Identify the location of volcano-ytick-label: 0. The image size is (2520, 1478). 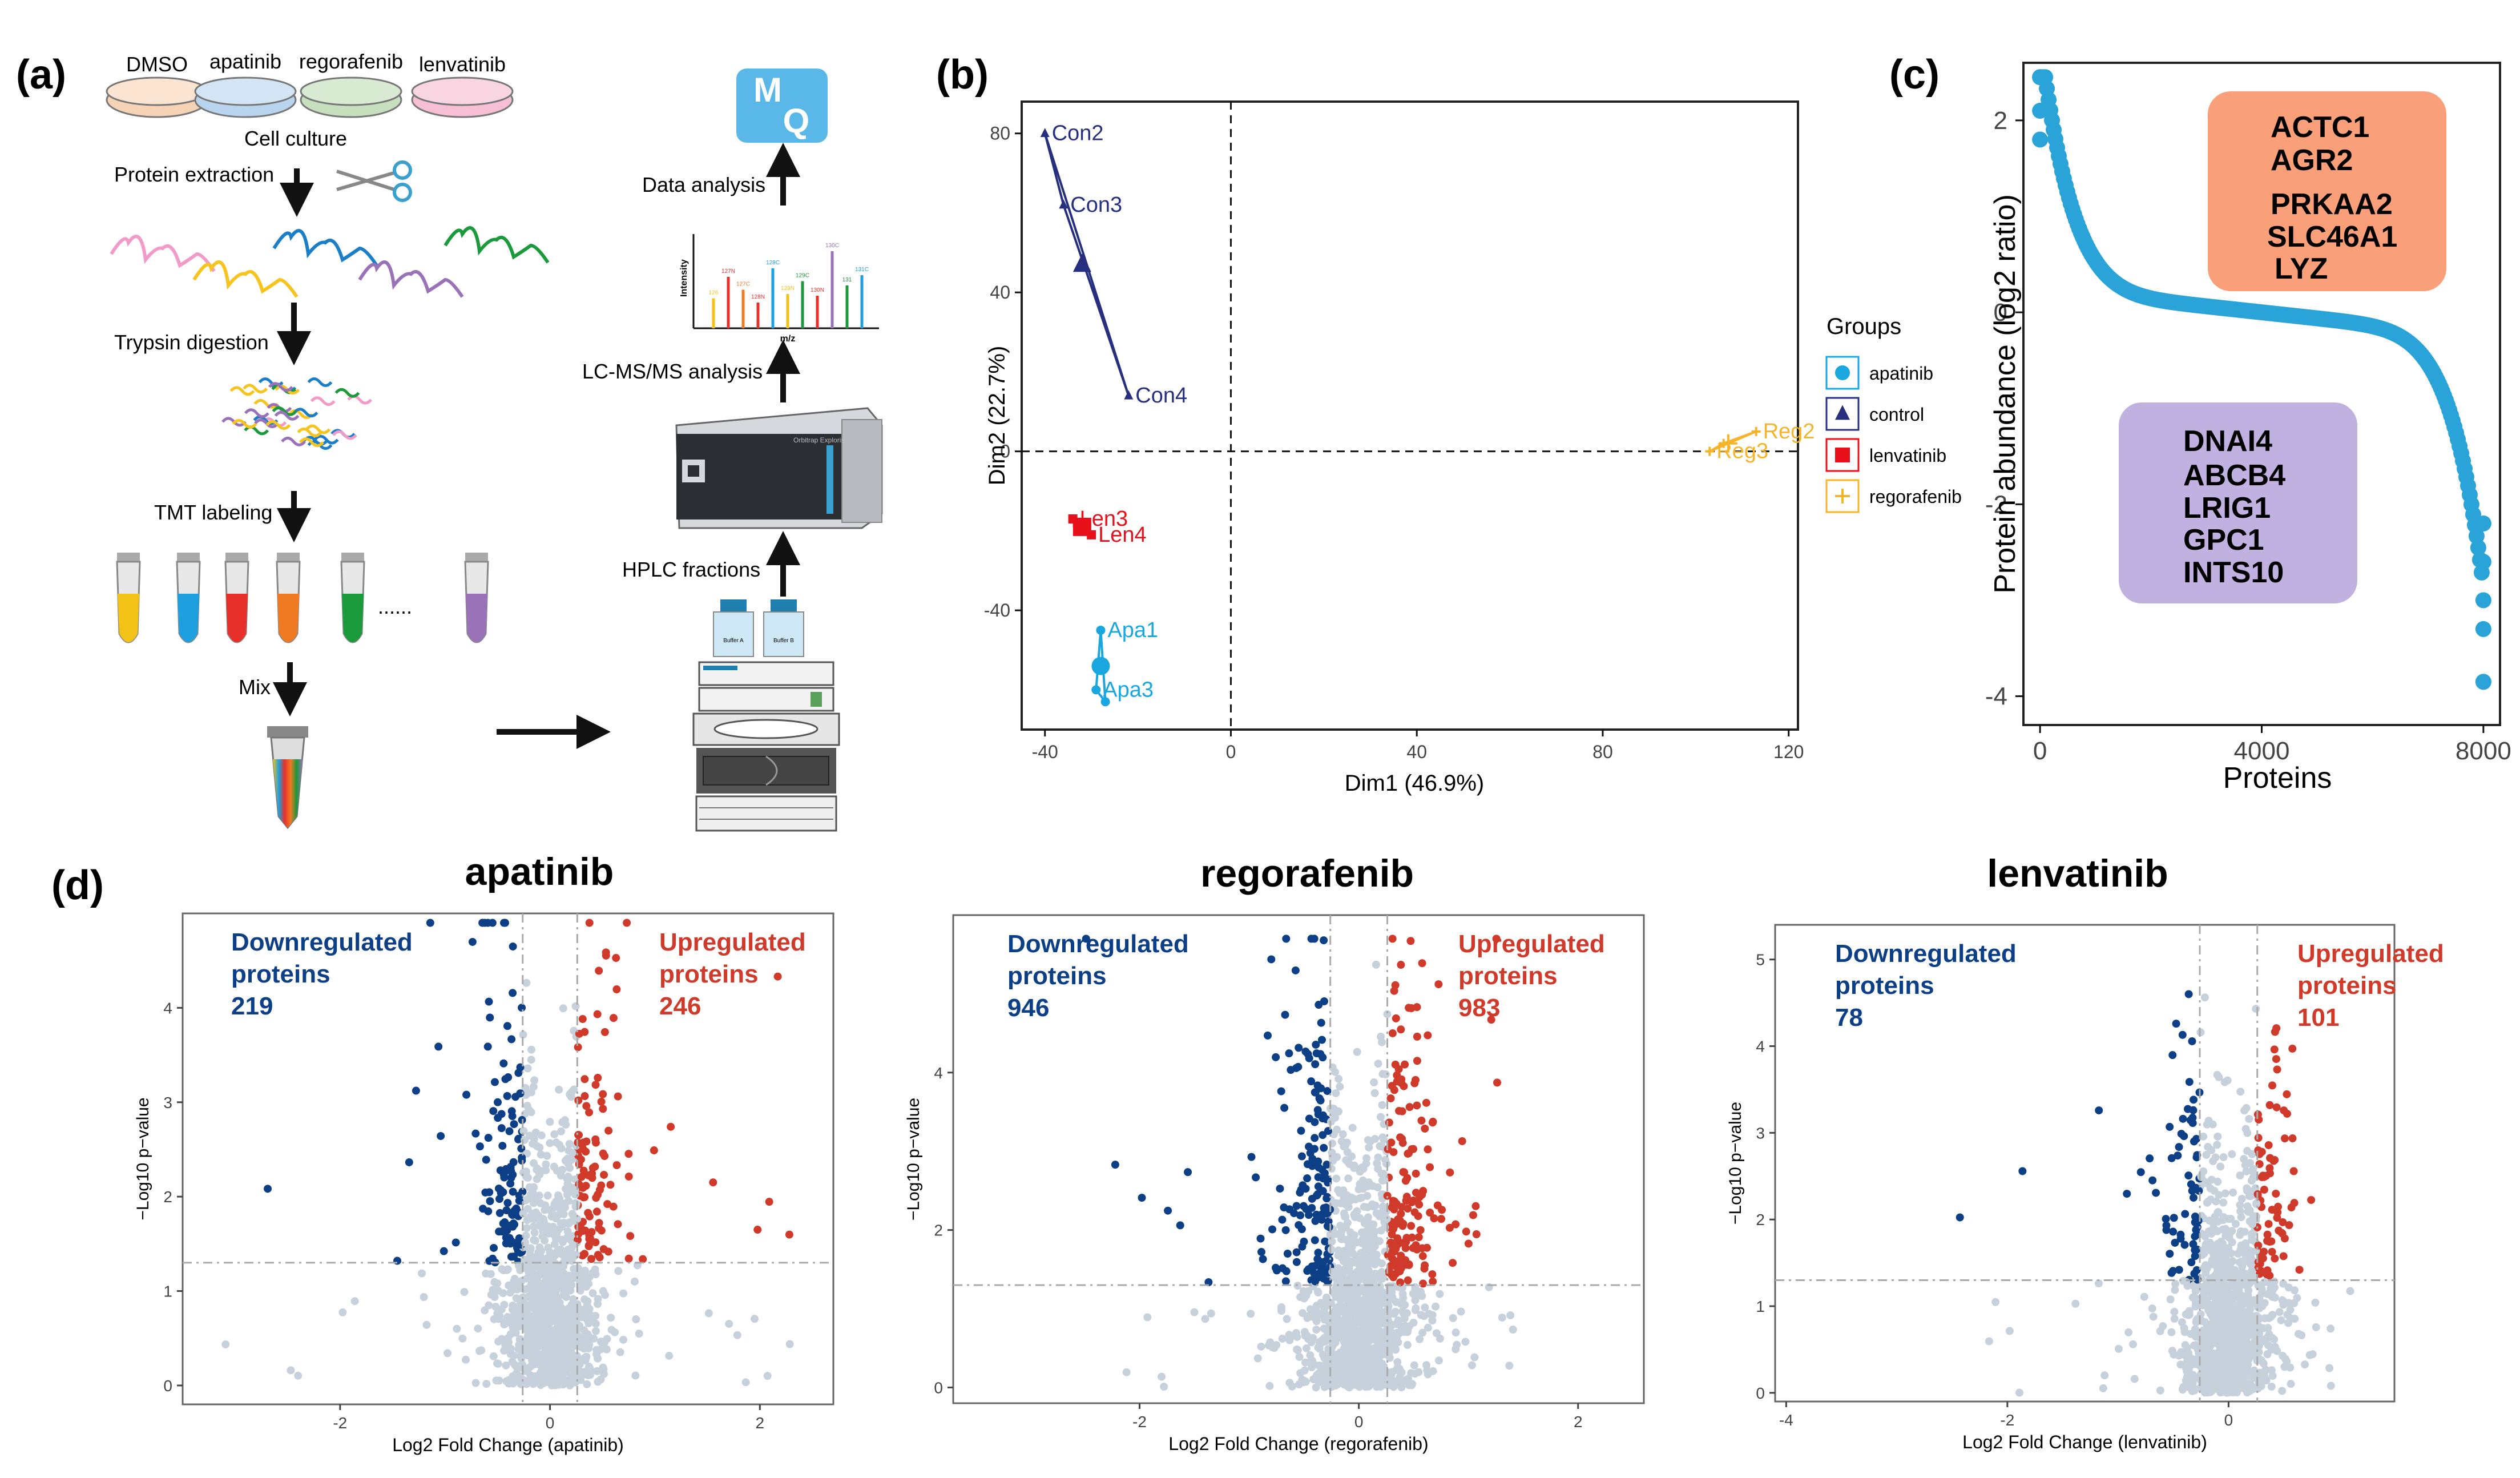
(1760, 1393).